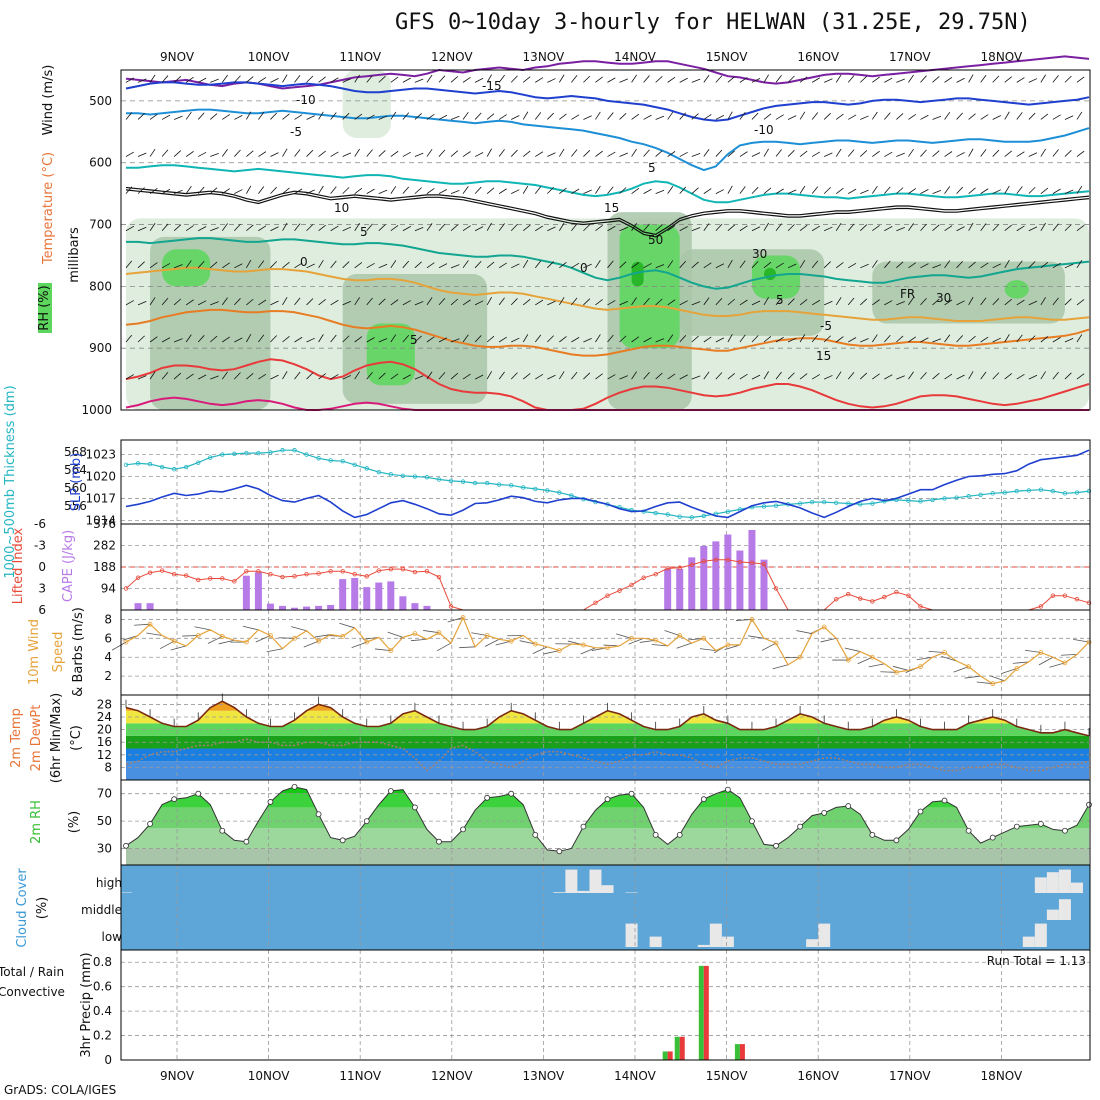 The image size is (1100, 1100). I want to click on freezing-level-line, so click(607, 213).